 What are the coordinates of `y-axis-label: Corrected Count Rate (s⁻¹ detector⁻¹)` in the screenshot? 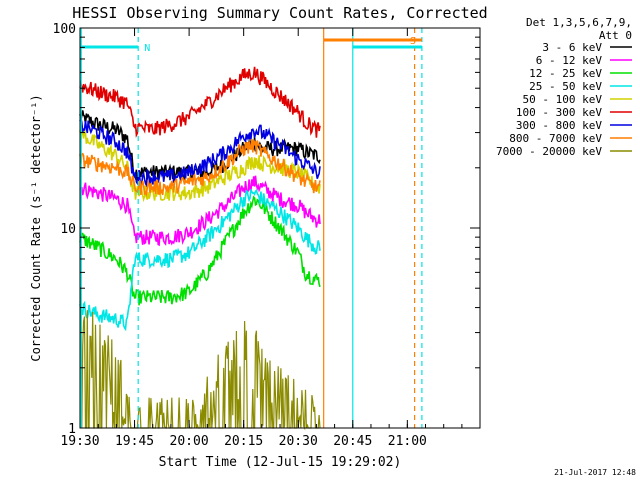 It's located at (36, 227).